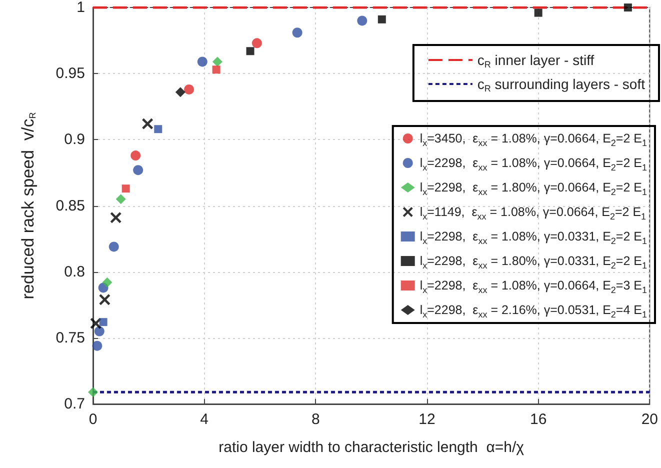  I want to click on x-tick-label: 20, so click(649, 419).